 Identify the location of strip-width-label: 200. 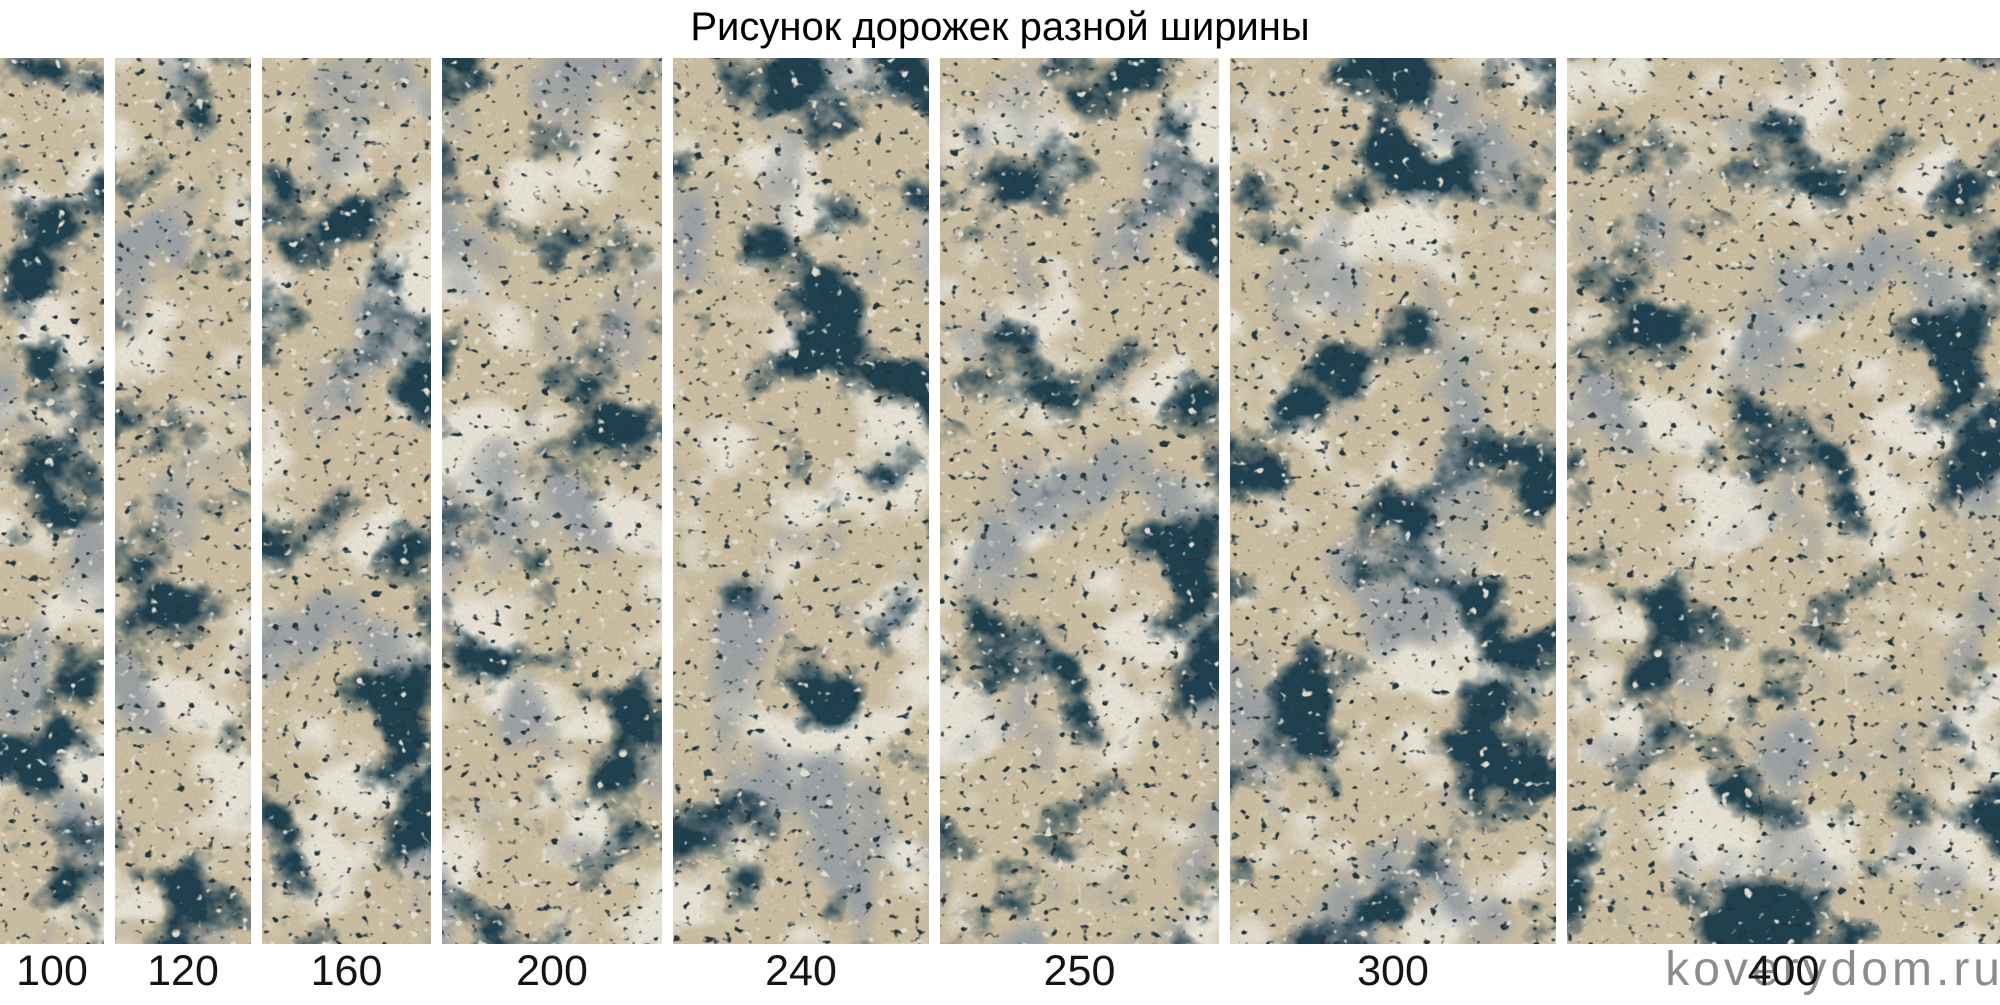
(552, 971).